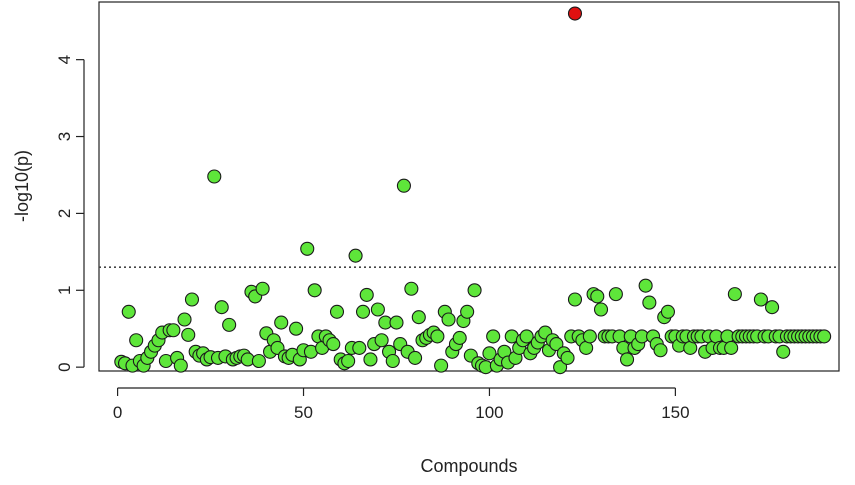  What do you see at coordinates (303, 412) in the screenshot?
I see `x-tick-label: 50` at bounding box center [303, 412].